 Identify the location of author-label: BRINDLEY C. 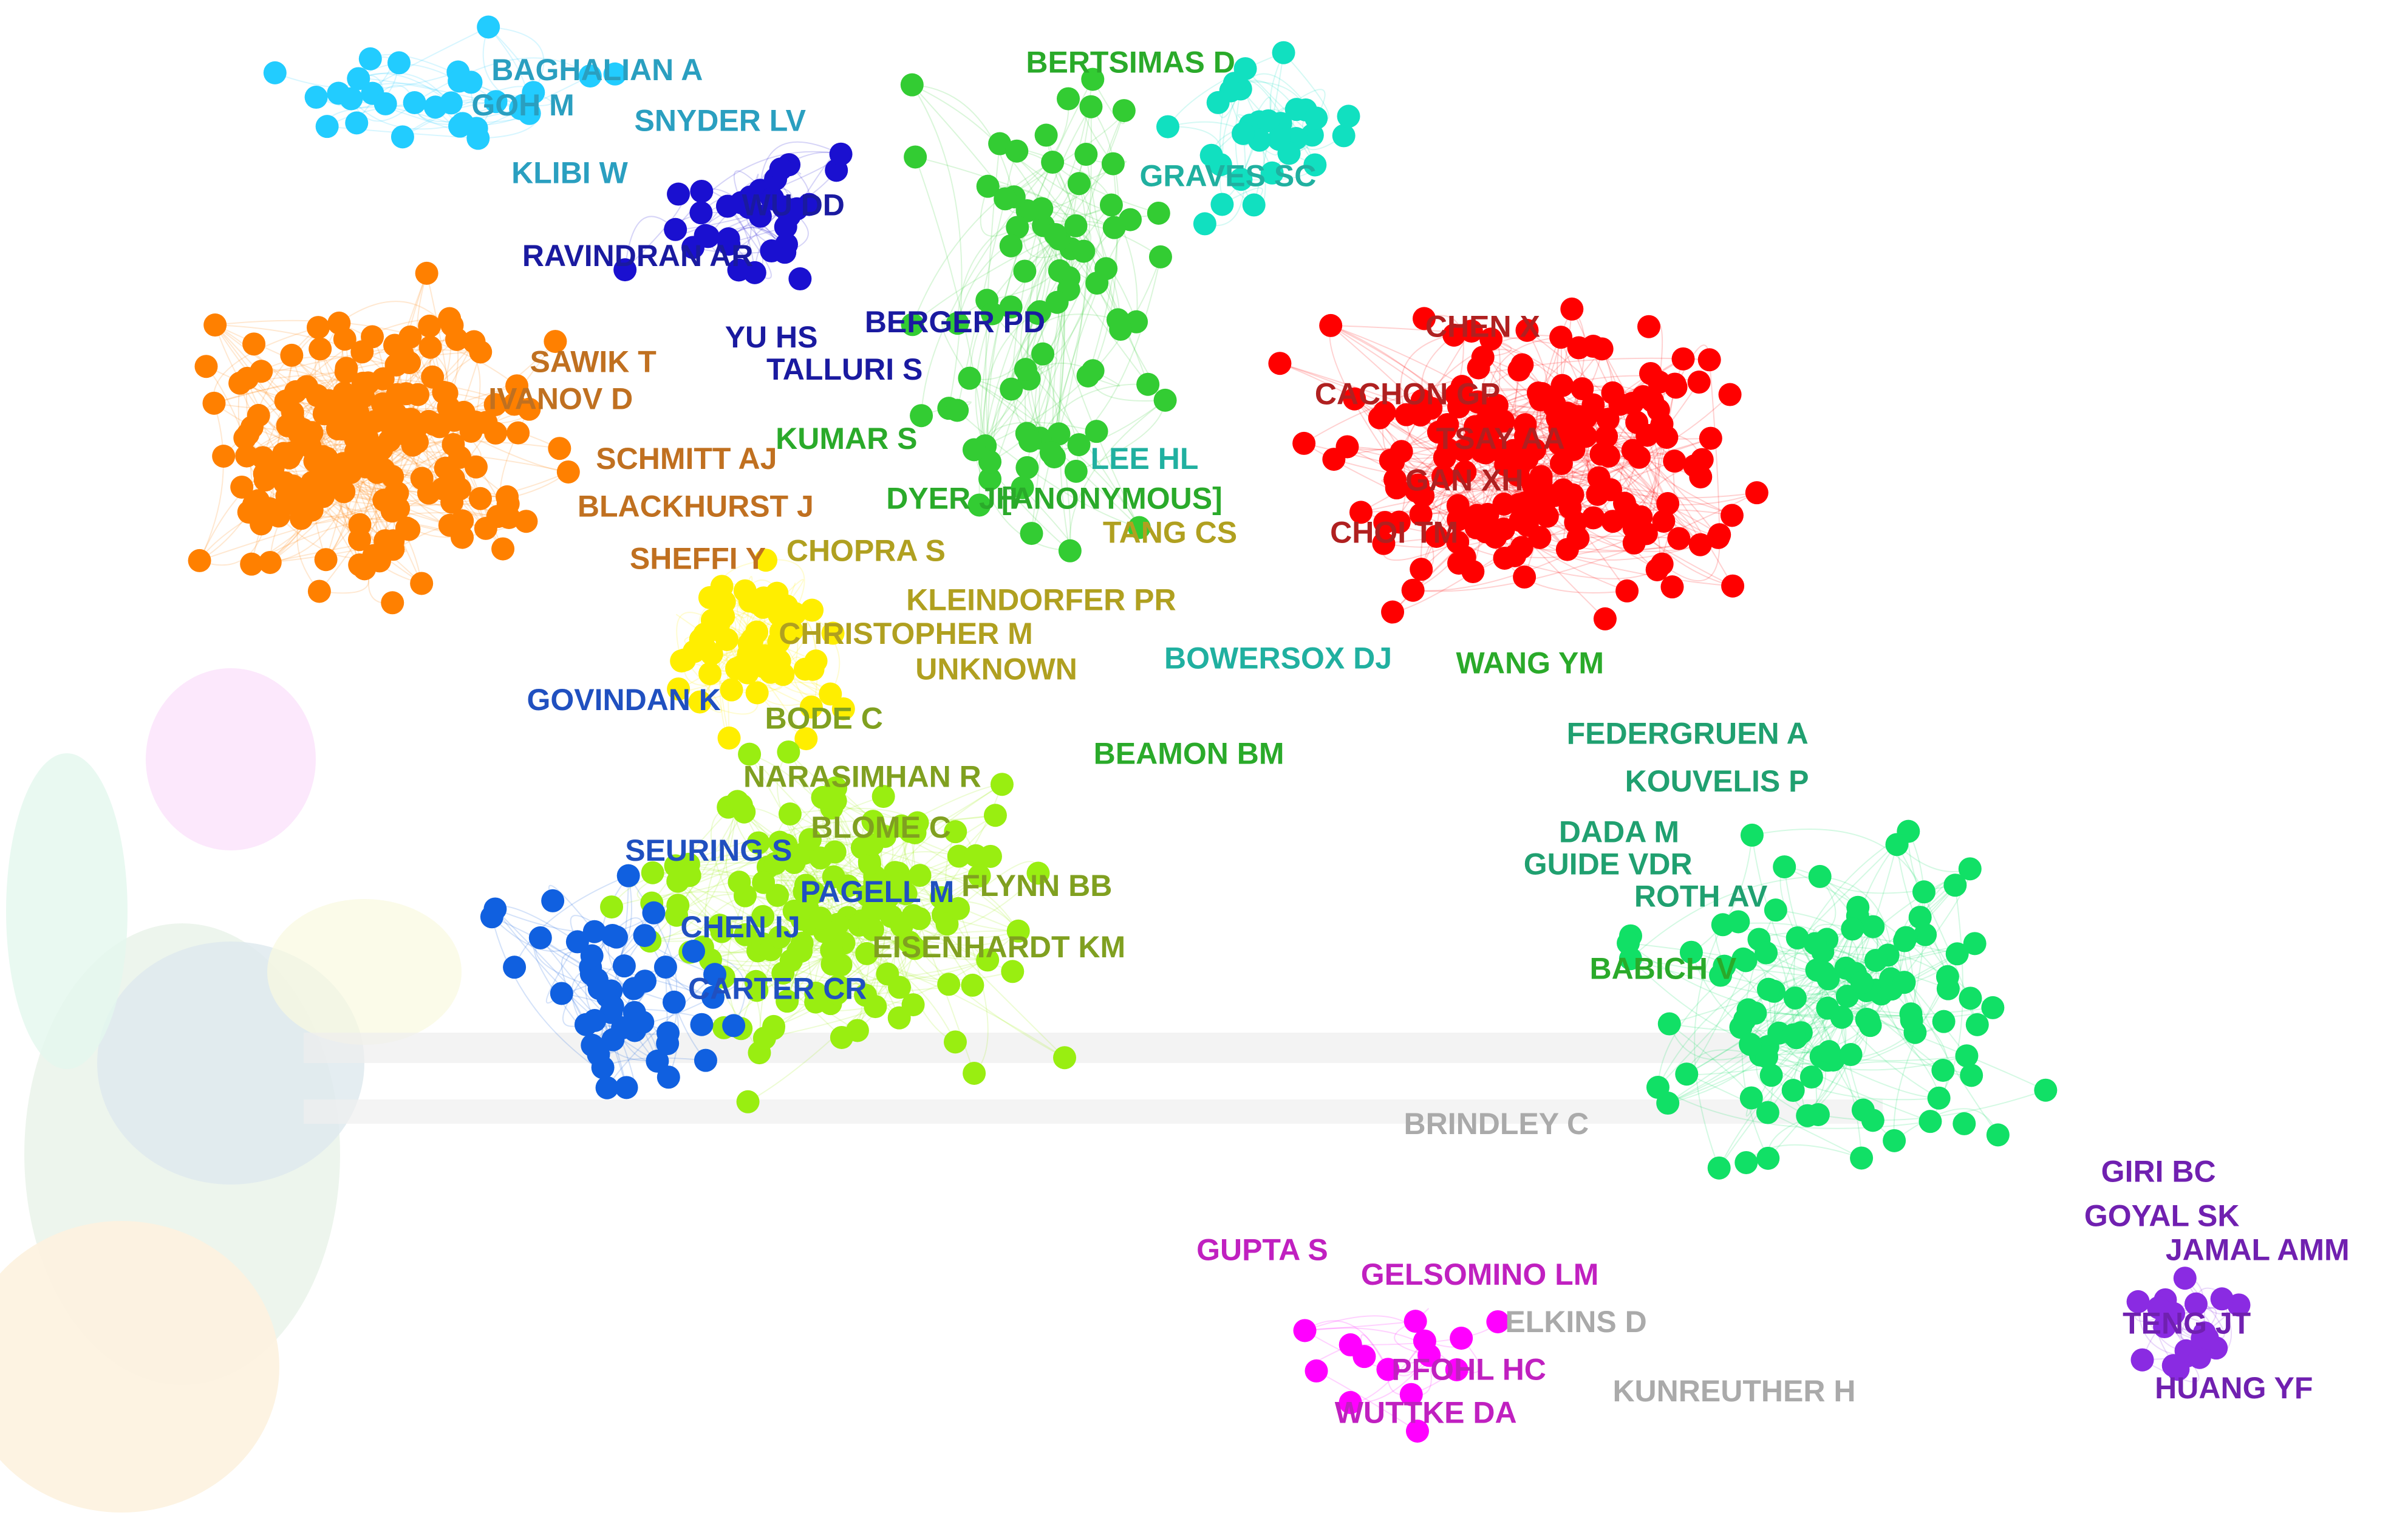
(1496, 1124).